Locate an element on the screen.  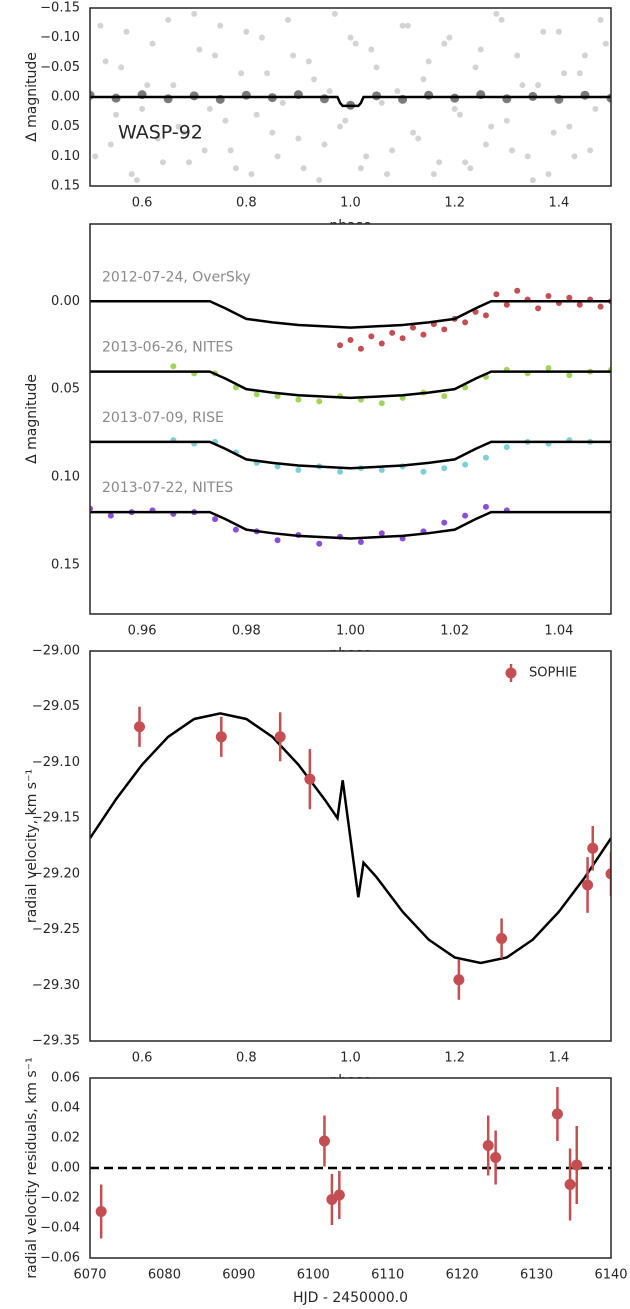
y-tick-label: −29.30 is located at coordinates (56, 985).